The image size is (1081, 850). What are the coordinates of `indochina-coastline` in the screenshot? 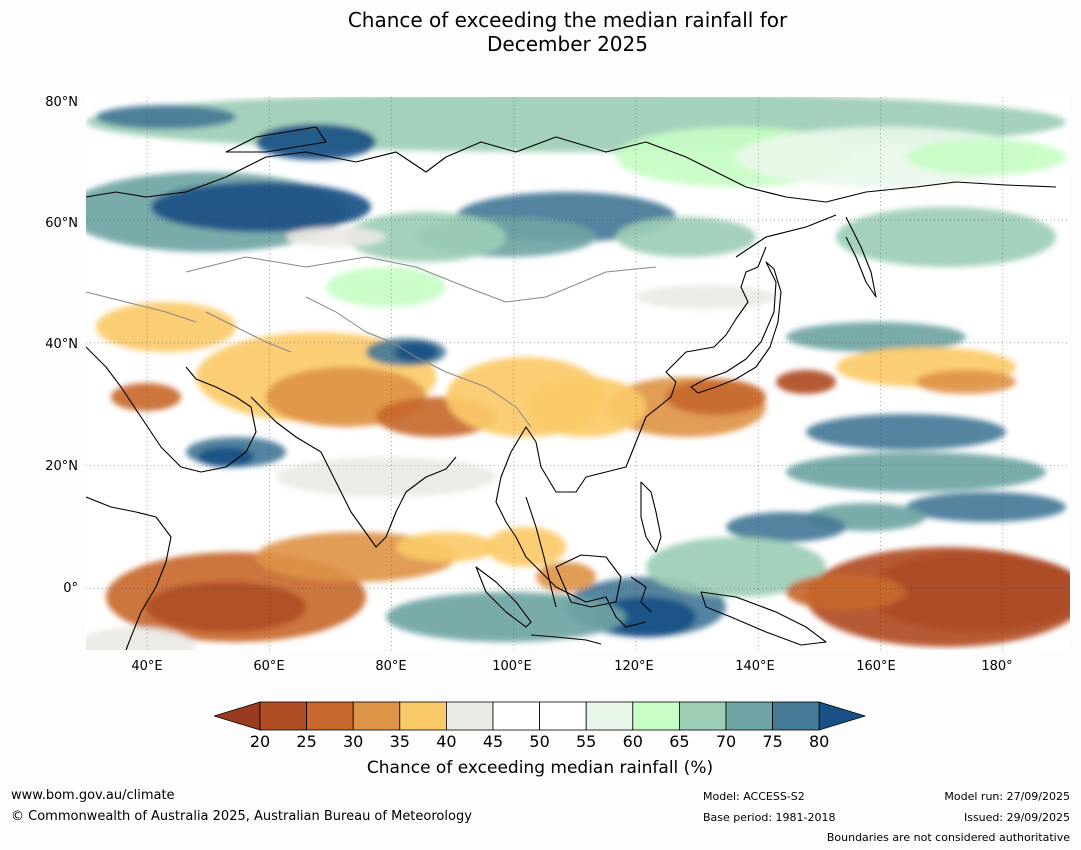 It's located at (541, 552).